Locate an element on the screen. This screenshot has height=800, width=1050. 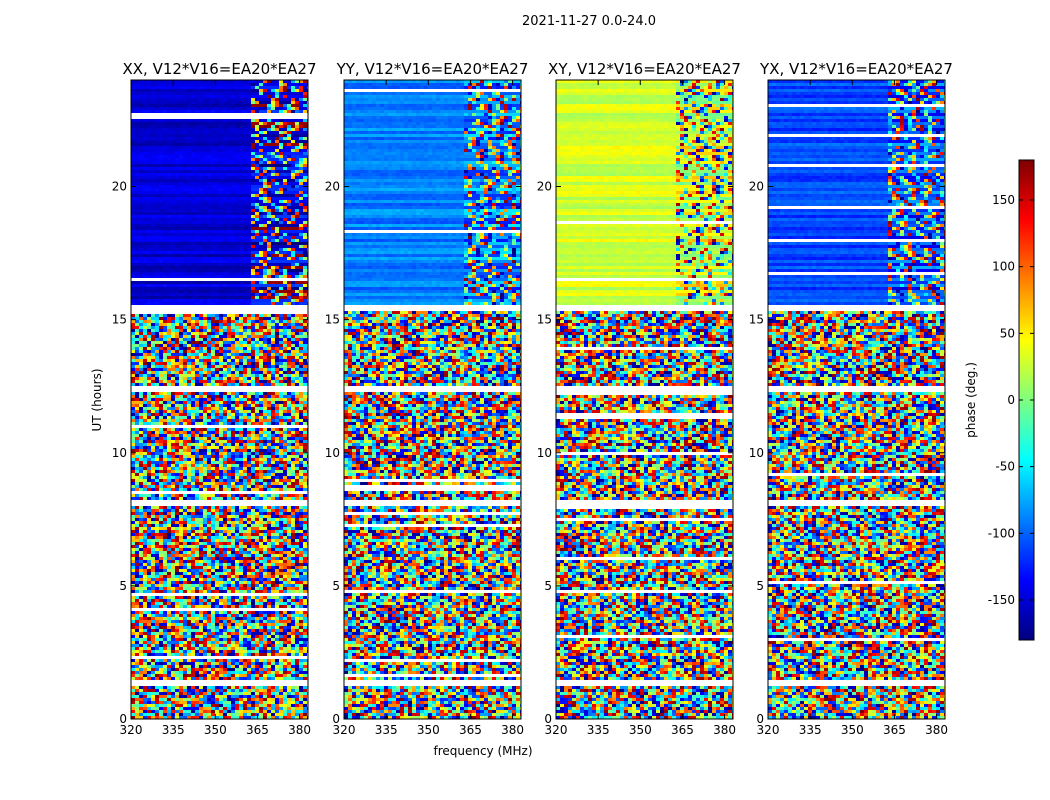
panel-title: YX, V12*V16=EA20*EA27 is located at coordinates (856, 69).